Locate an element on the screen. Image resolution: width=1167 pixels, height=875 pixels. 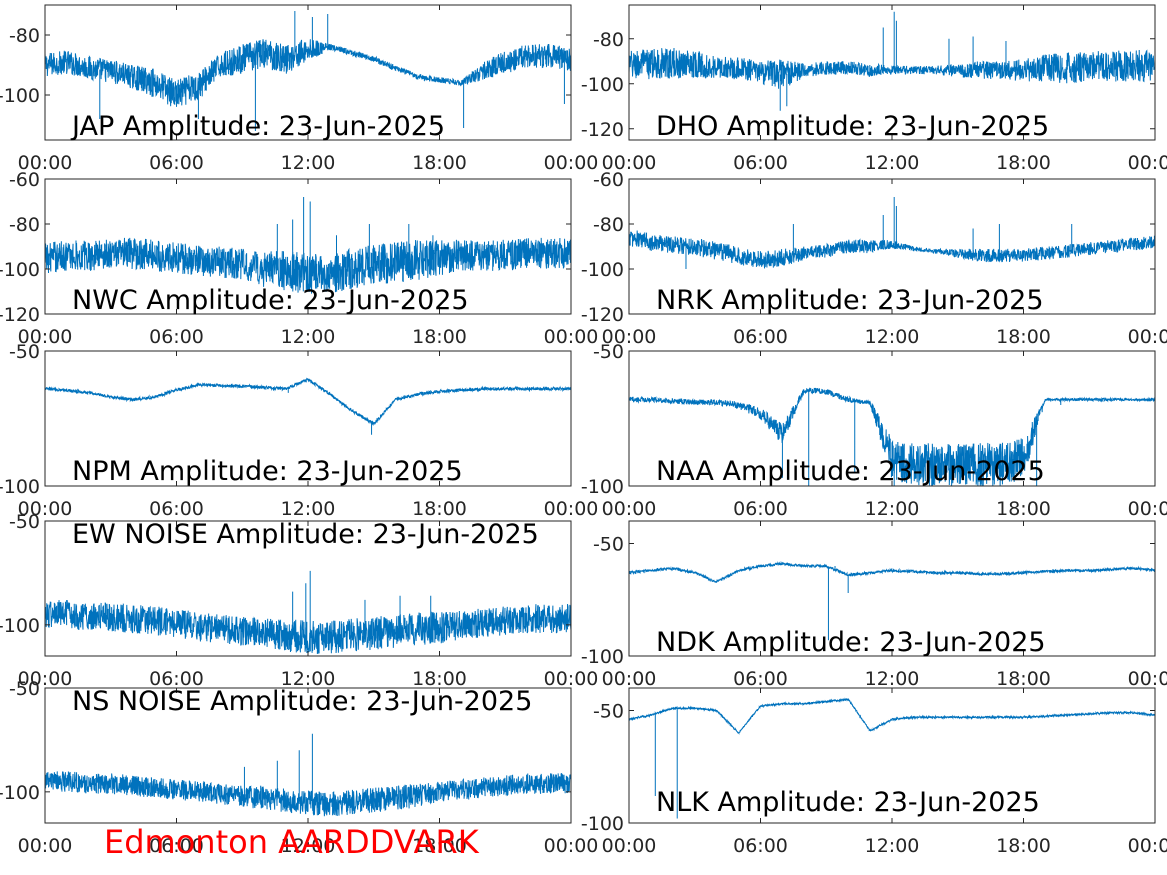
series-line-dho is located at coordinates (892, 61).